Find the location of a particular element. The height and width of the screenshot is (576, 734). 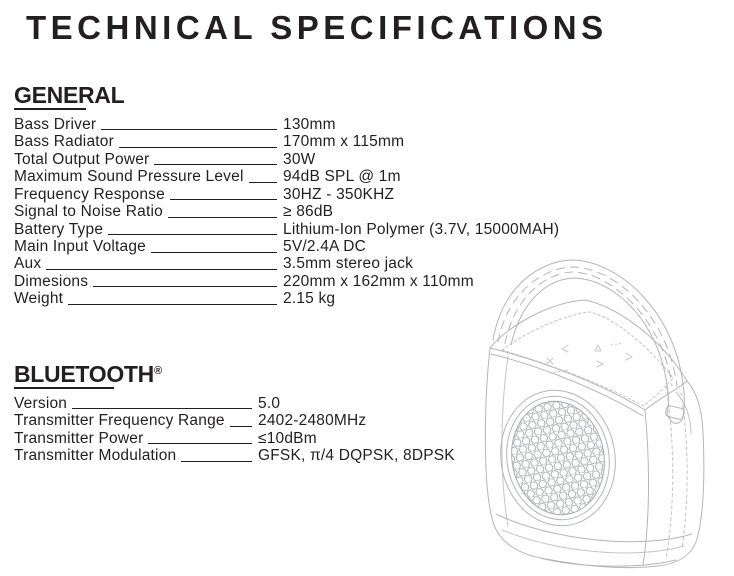

spec-value: 170mm x 115mm is located at coordinates (344, 142).